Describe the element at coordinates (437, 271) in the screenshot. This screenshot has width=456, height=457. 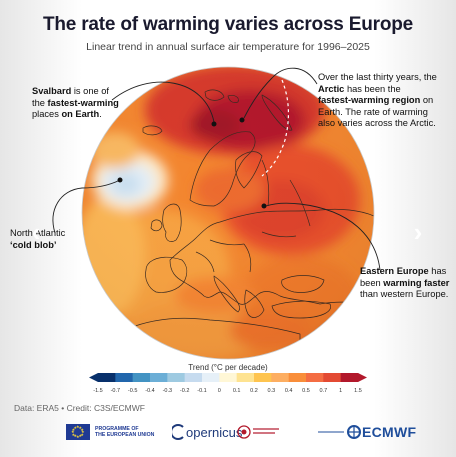
I see `eastern-annotation-text: has` at that location.